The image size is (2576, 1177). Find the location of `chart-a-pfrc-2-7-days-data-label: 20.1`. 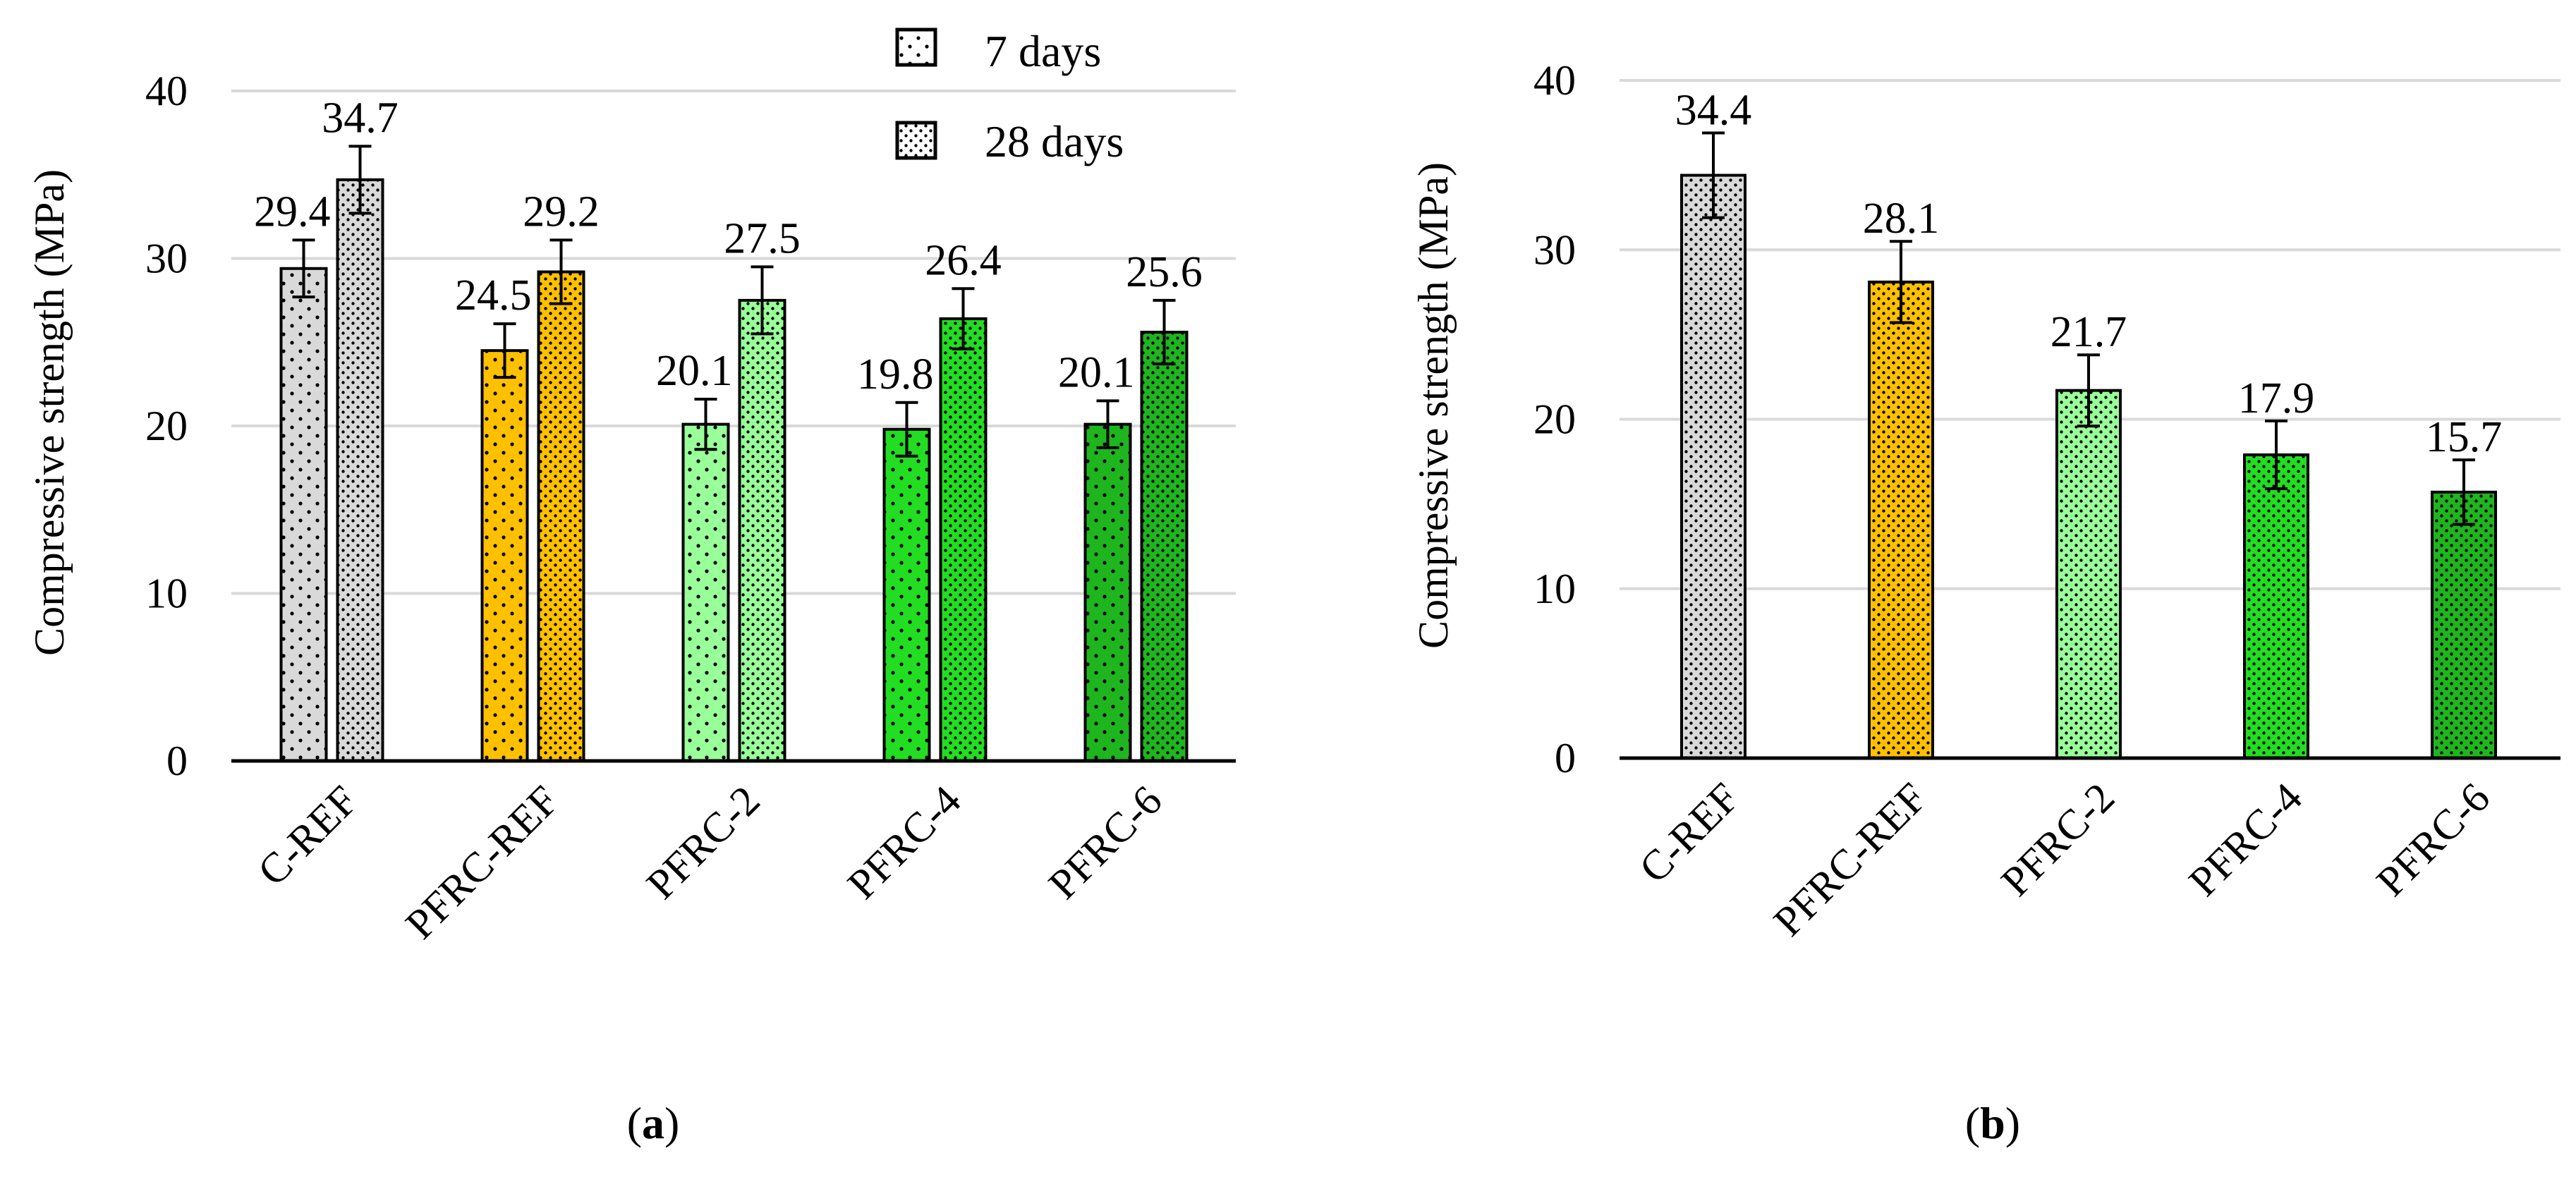

chart-a-pfrc-2-7-days-data-label: 20.1 is located at coordinates (694, 371).